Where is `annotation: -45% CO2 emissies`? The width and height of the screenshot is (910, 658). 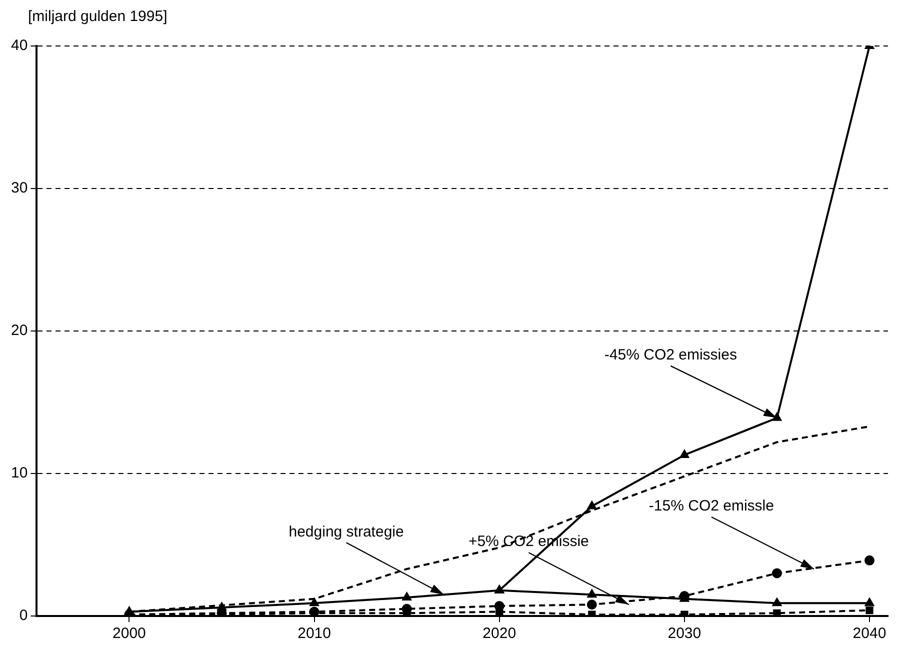 annotation: -45% CO2 emissies is located at coordinates (670, 355).